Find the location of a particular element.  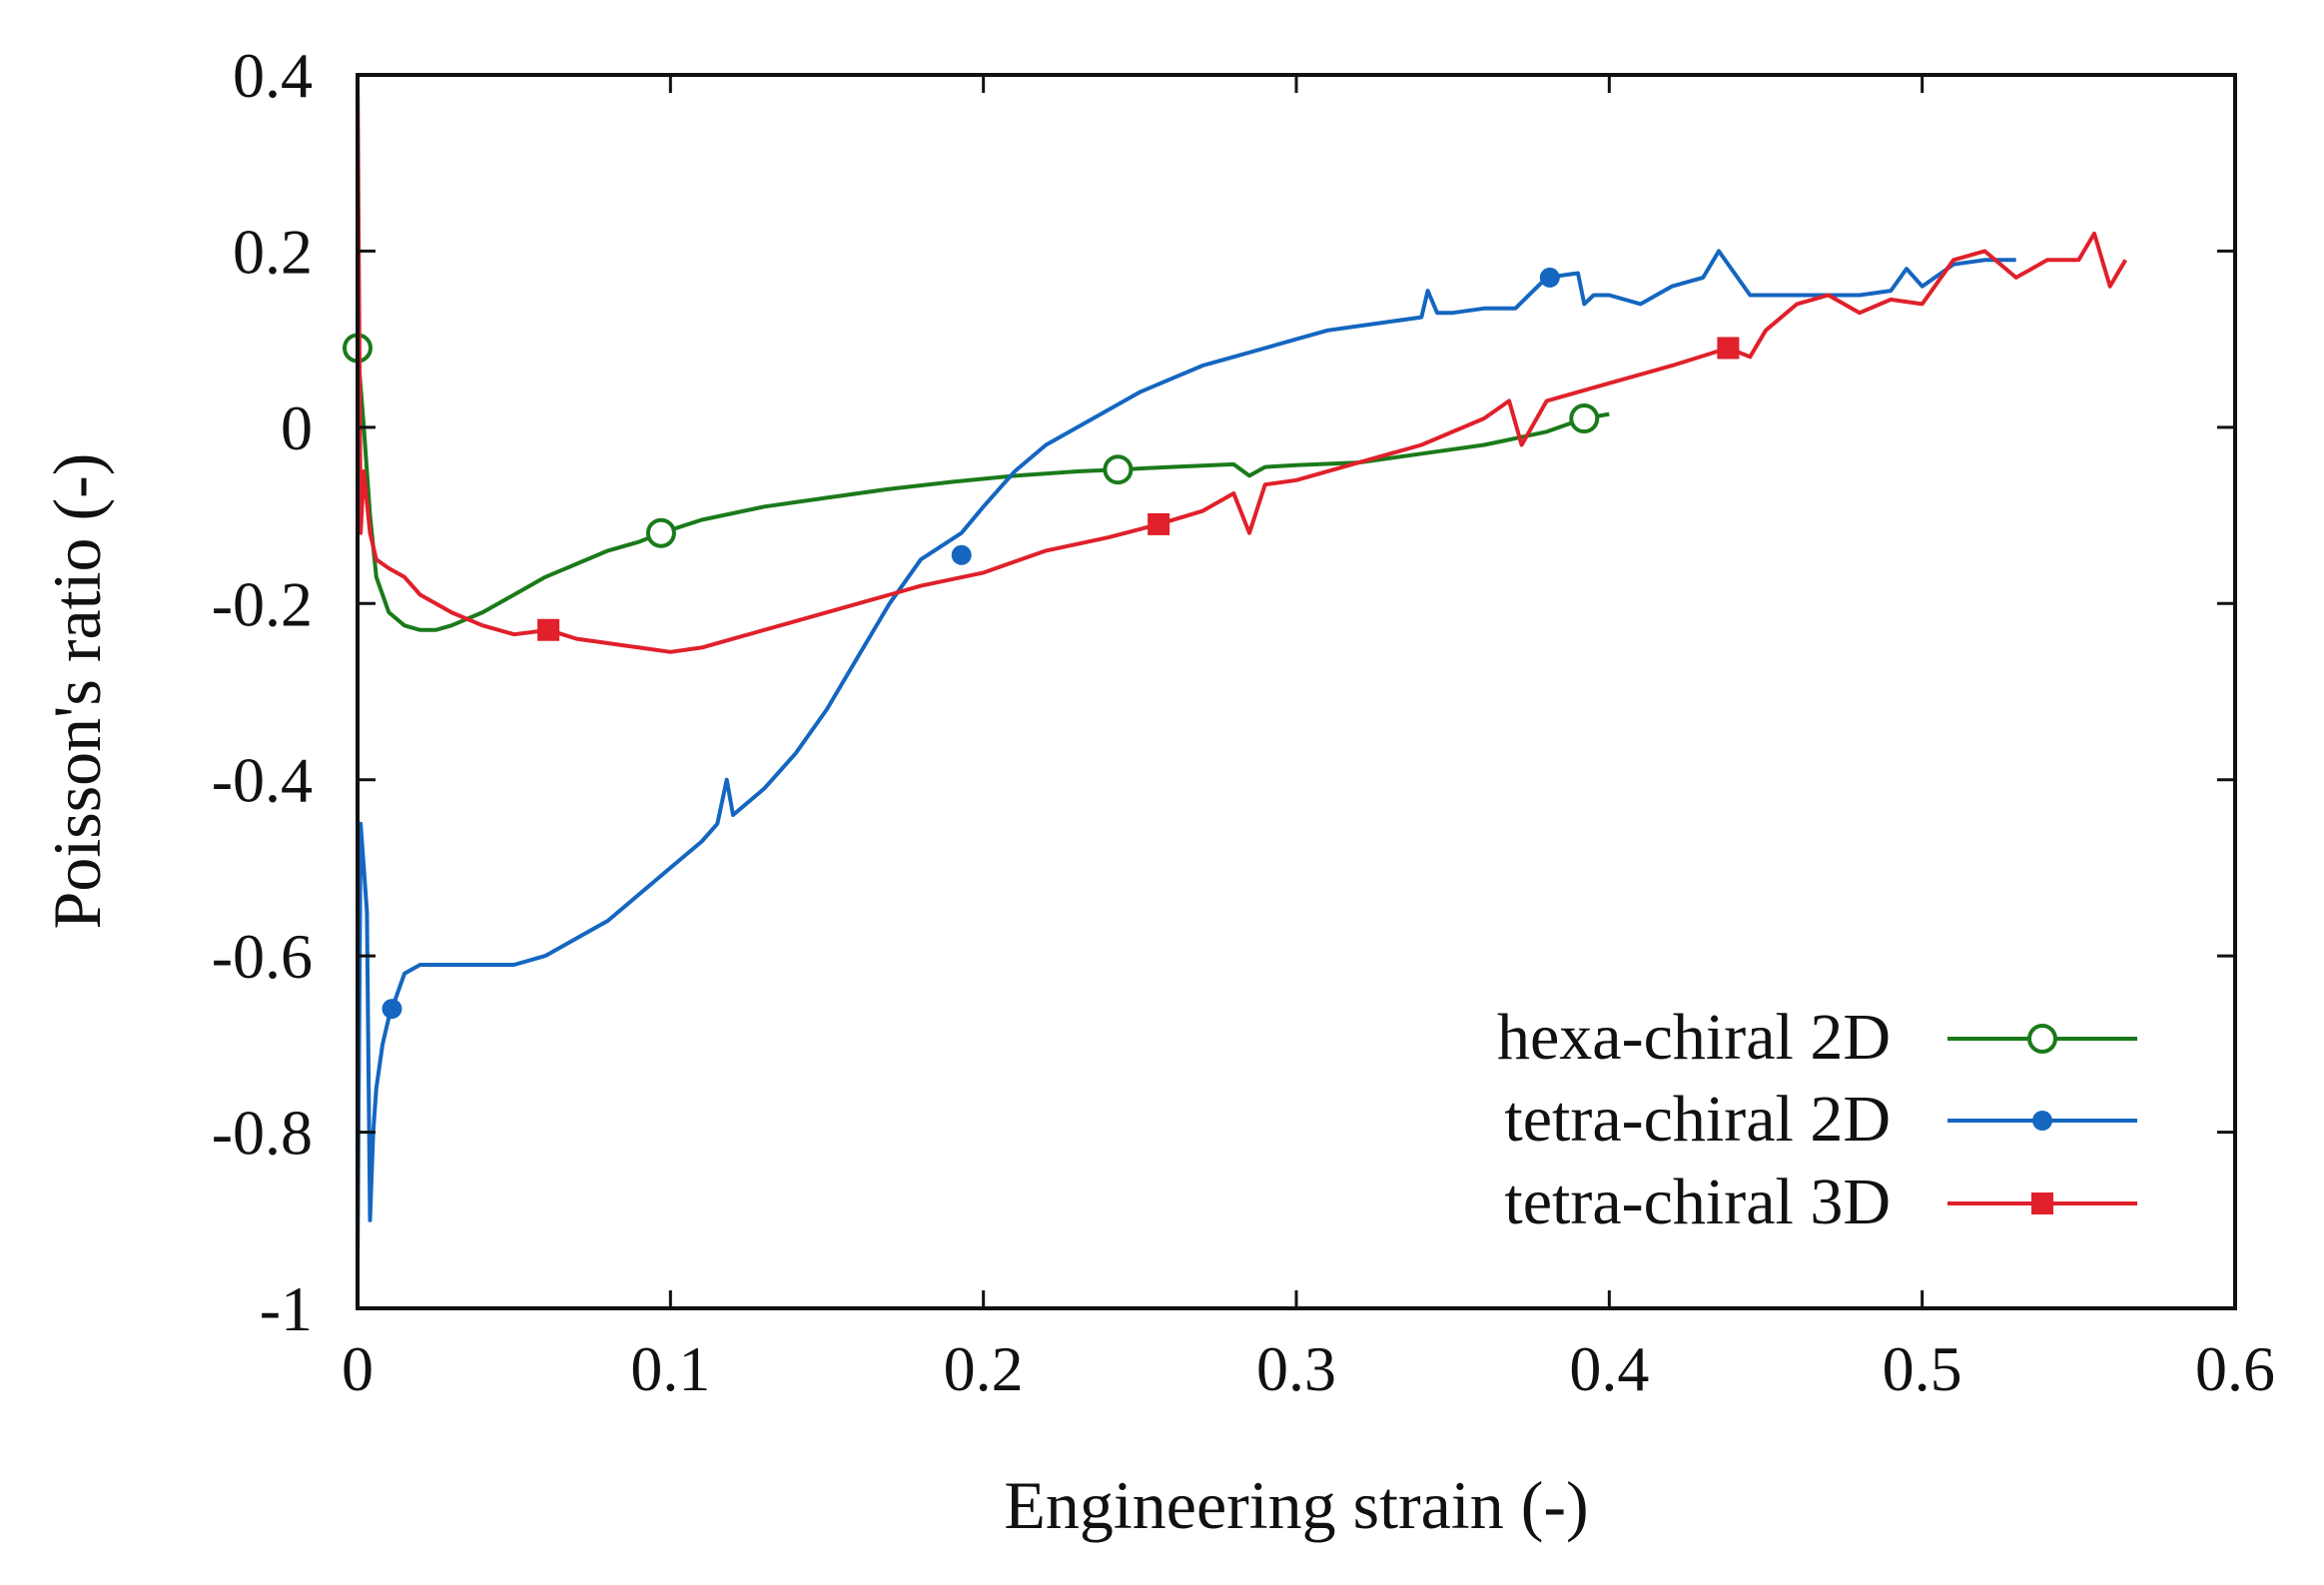

legend-label: tetra-chiral 2D is located at coordinates (1697, 1119).